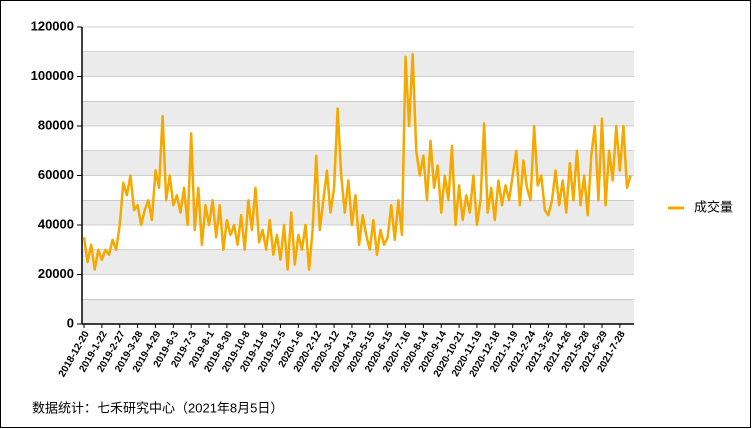 This screenshot has width=752, height=429. I want to click on source-note: 数据统计：七禾研究中心（2021年8月5日）, so click(157, 407).